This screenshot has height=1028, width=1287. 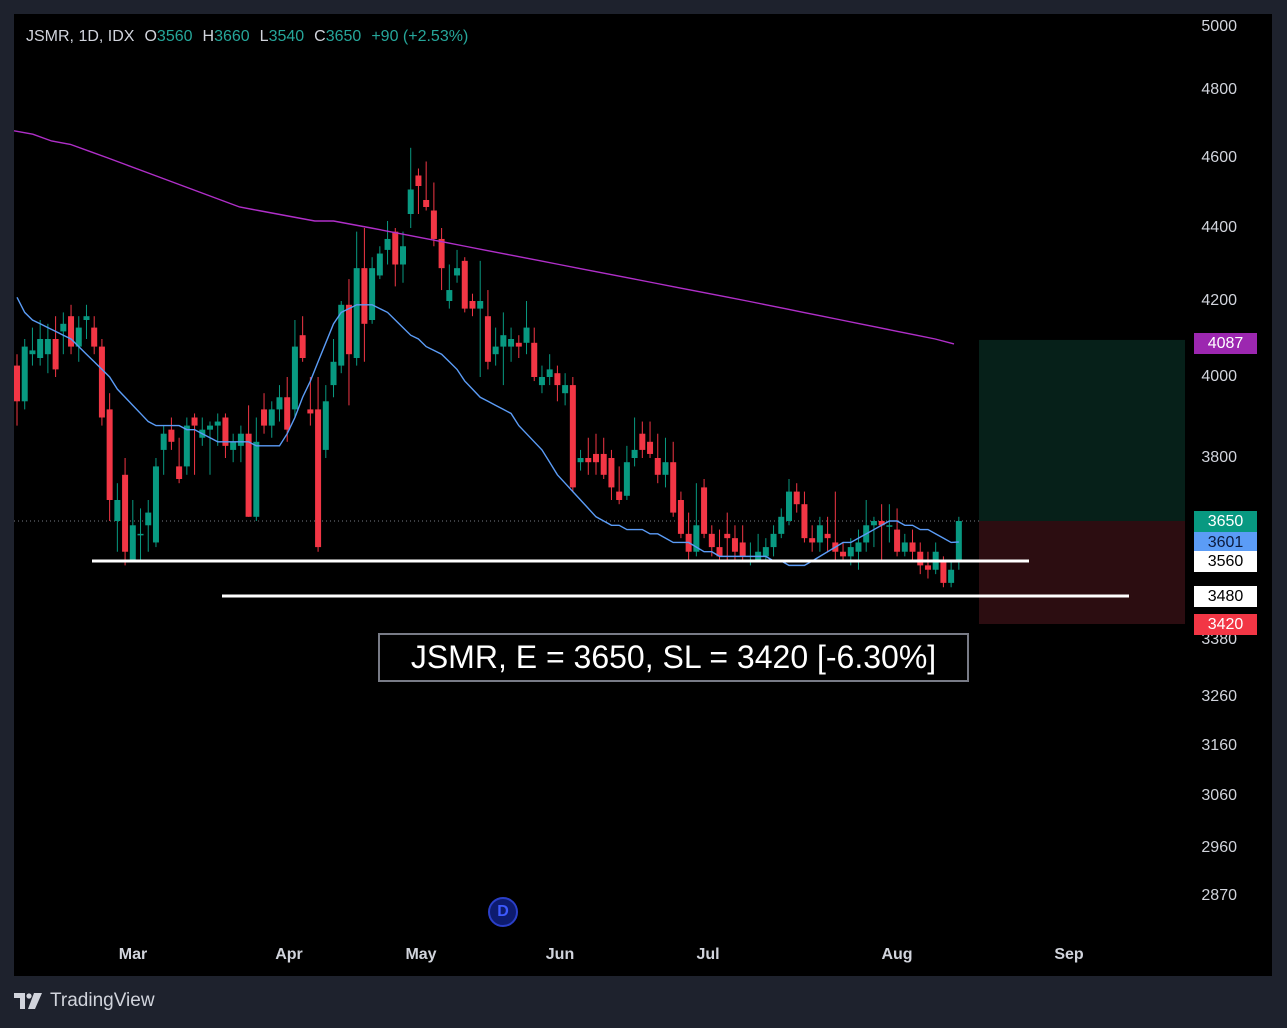 I want to click on tradingview-brand: TradingView, so click(x=84, y=1001).